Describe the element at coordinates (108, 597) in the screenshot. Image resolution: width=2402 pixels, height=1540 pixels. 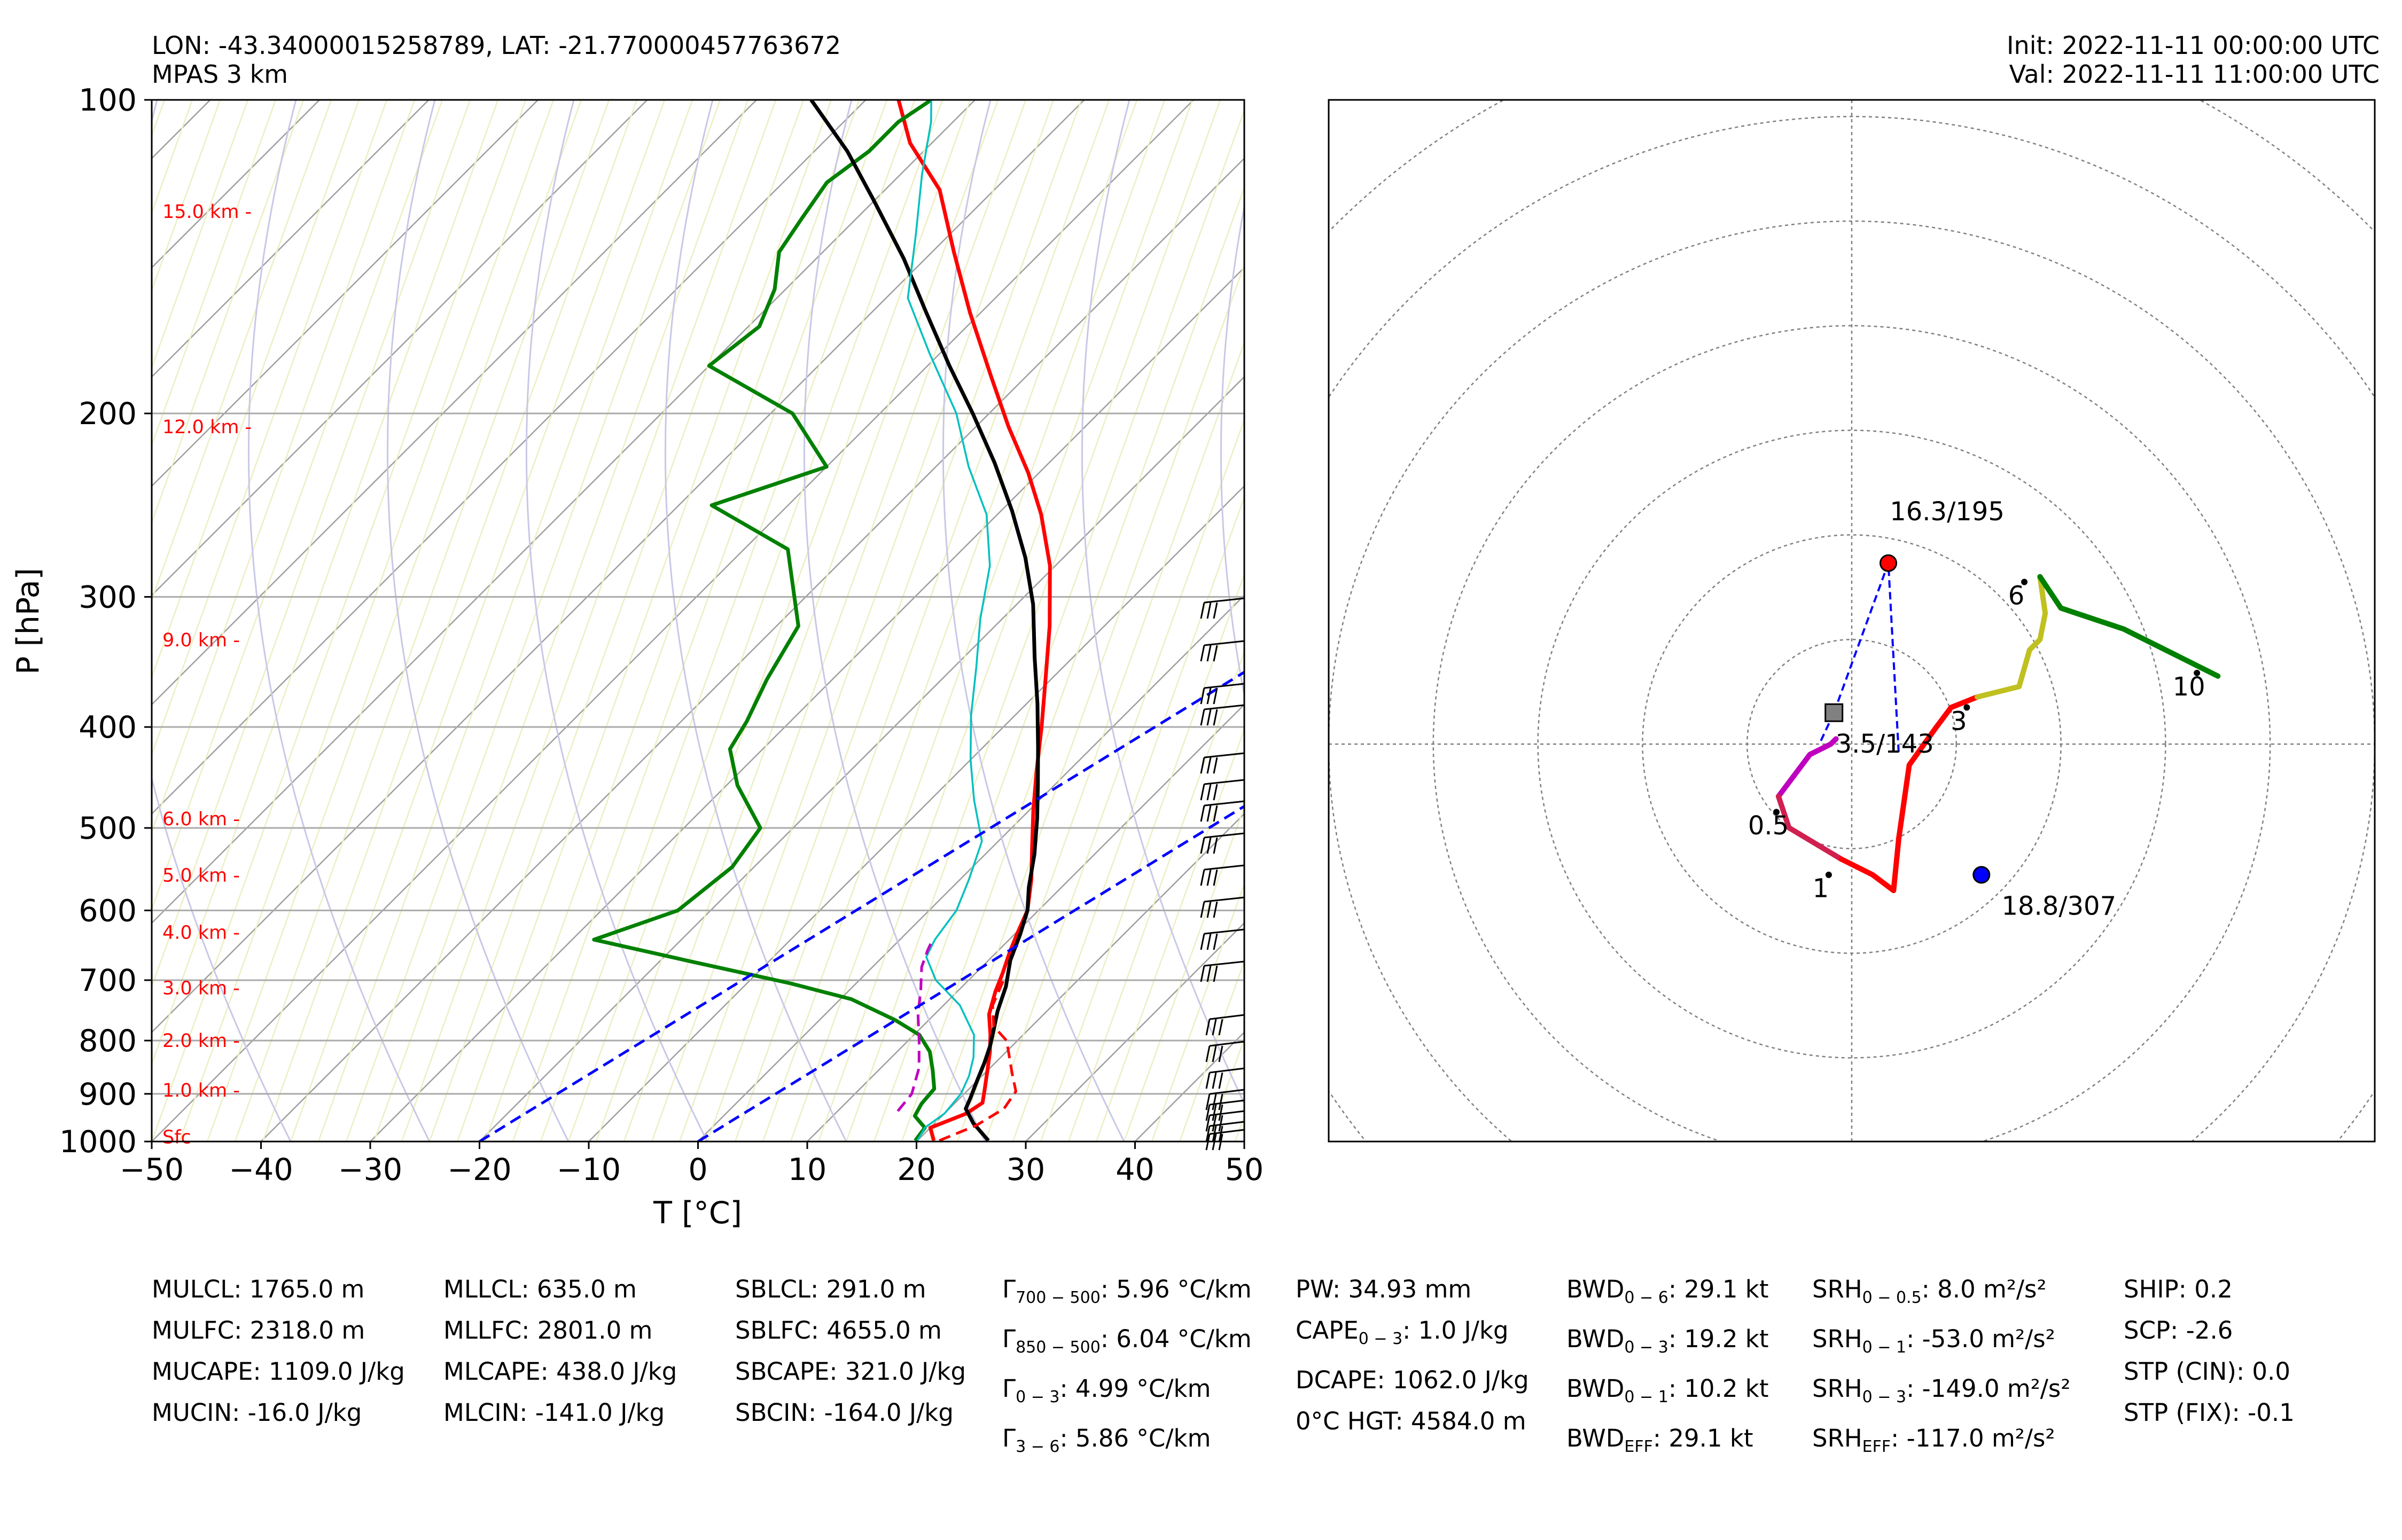
I see `y-tick-label: 300` at that location.